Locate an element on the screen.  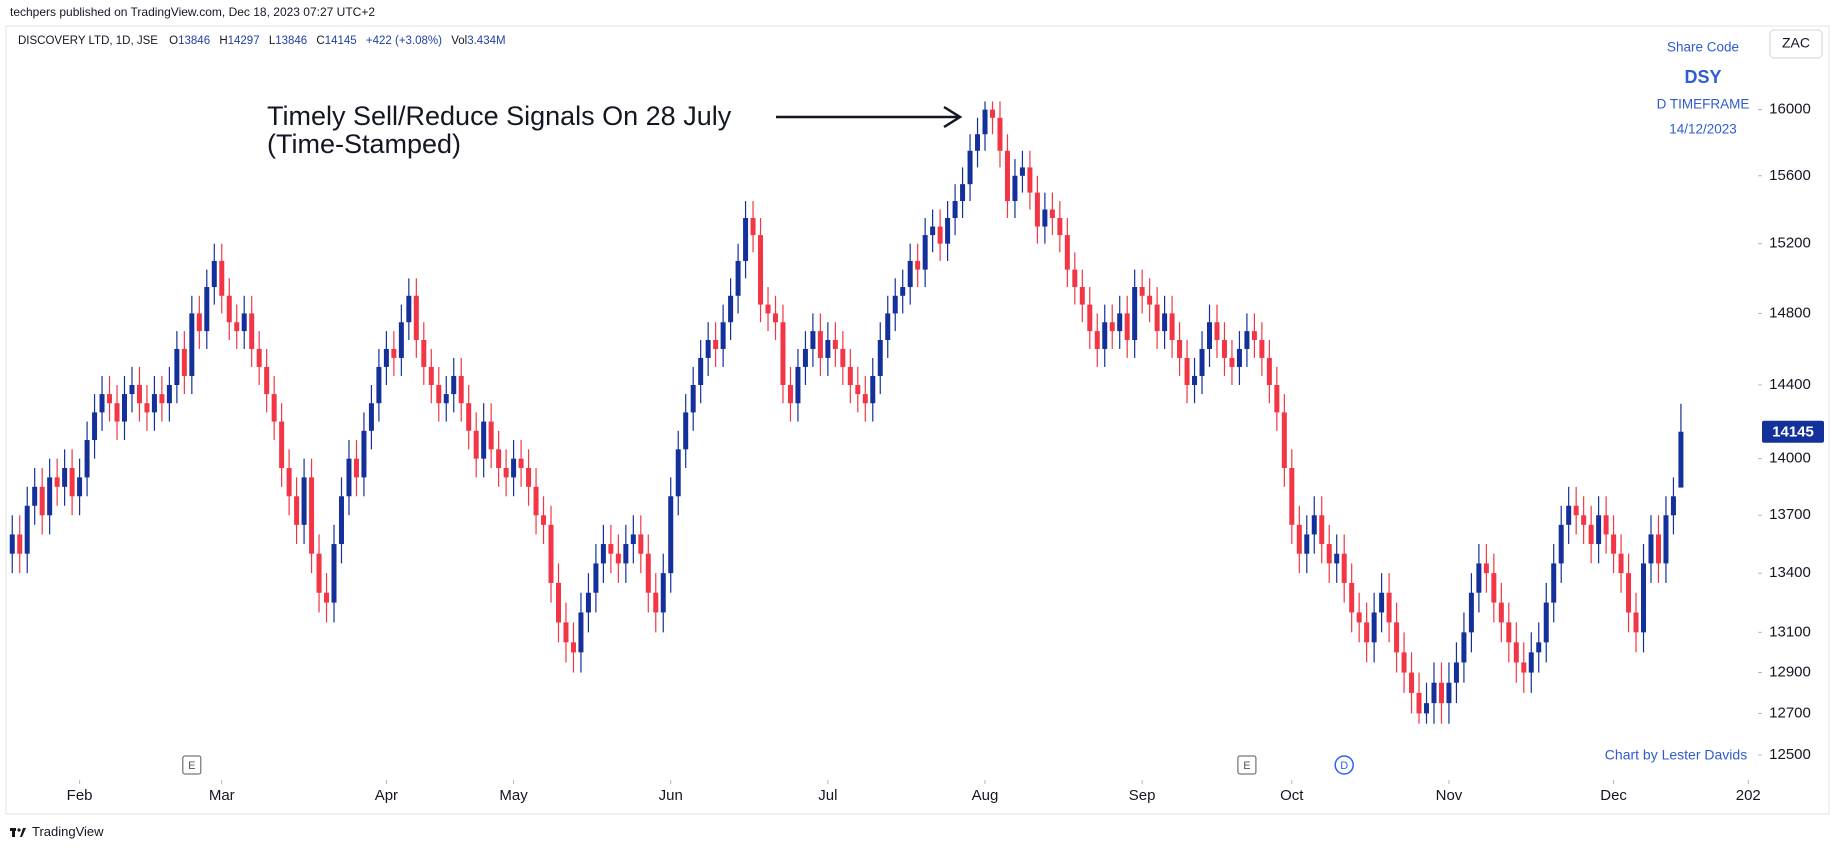
annotation-text: (Time-Stamped) is located at coordinates (364, 144).